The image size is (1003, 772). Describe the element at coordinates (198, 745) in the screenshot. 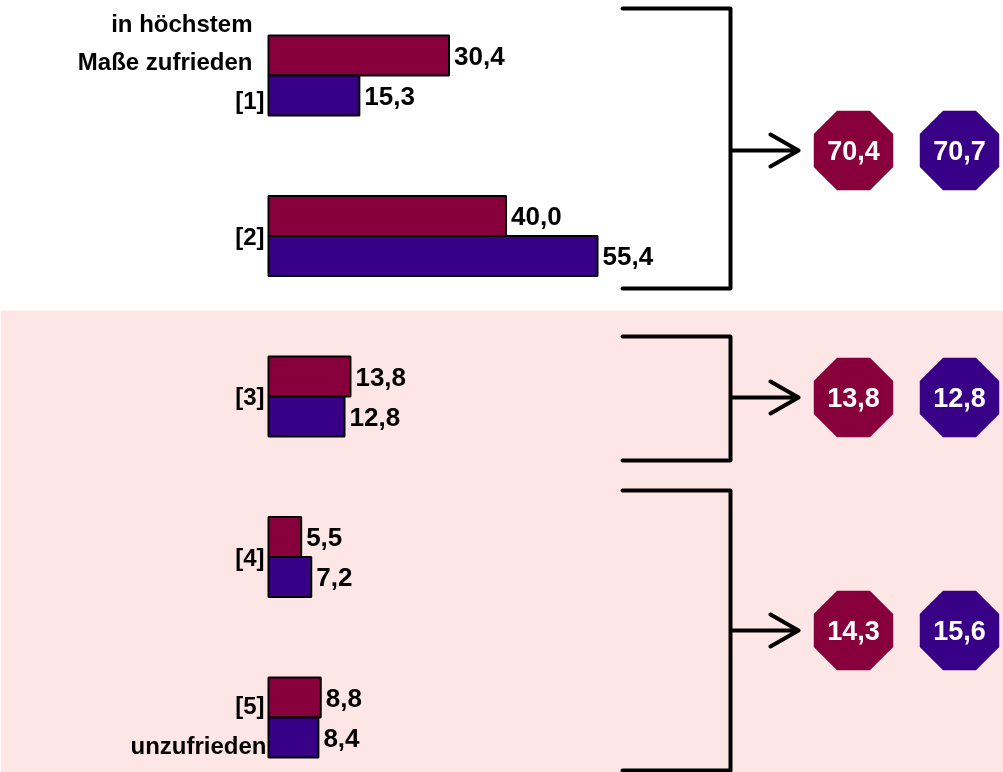

I see `text: unzufrieden` at that location.